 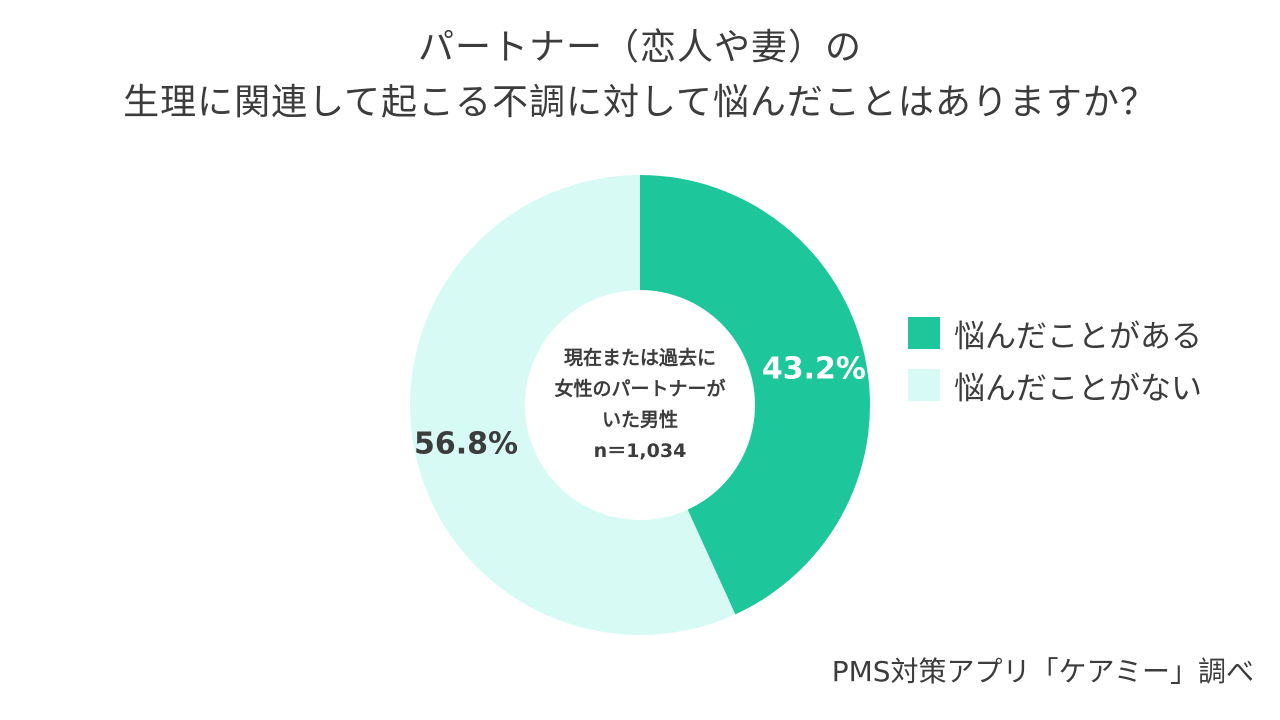 What do you see at coordinates (466, 444) in the screenshot?
I see `data-label-no: 56.8%` at bounding box center [466, 444].